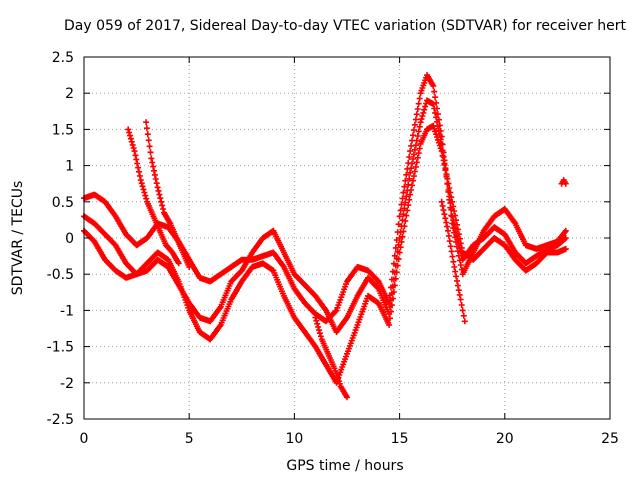 This screenshot has width=640, height=480. I want to click on series-burst-2h, so click(153, 196).